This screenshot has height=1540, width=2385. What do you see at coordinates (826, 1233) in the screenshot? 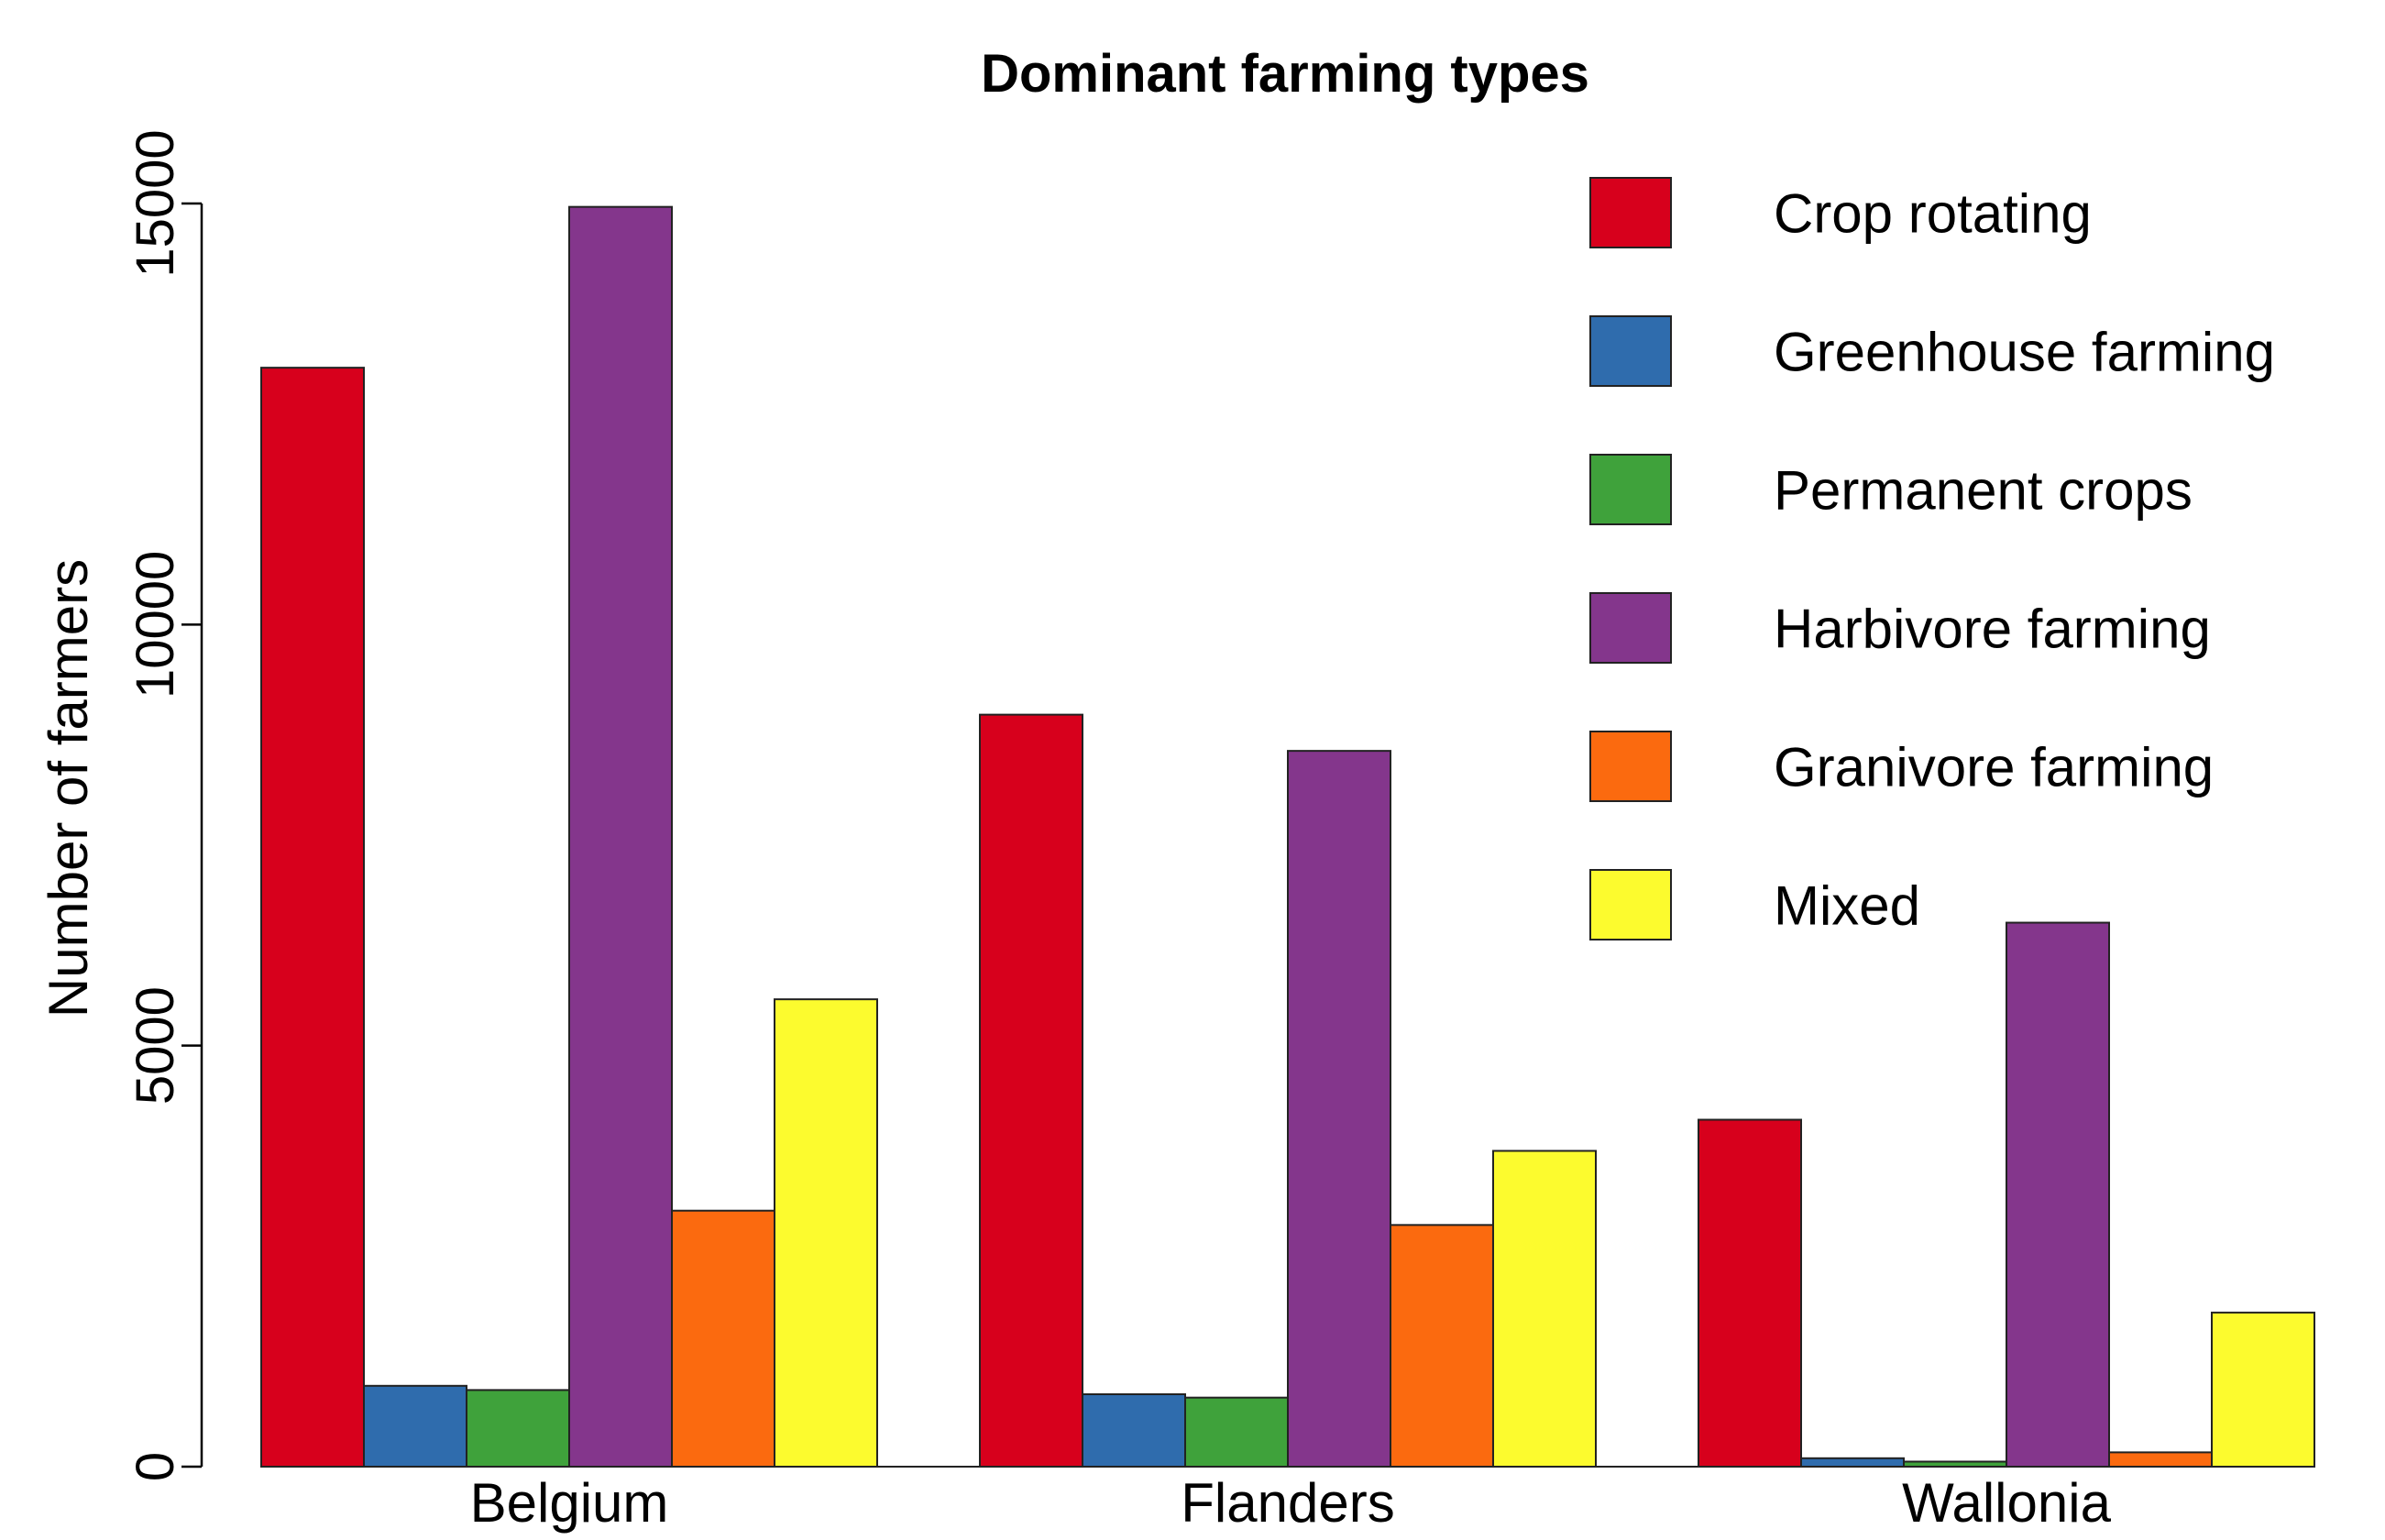
I see `bar-belgium-mixed` at bounding box center [826, 1233].